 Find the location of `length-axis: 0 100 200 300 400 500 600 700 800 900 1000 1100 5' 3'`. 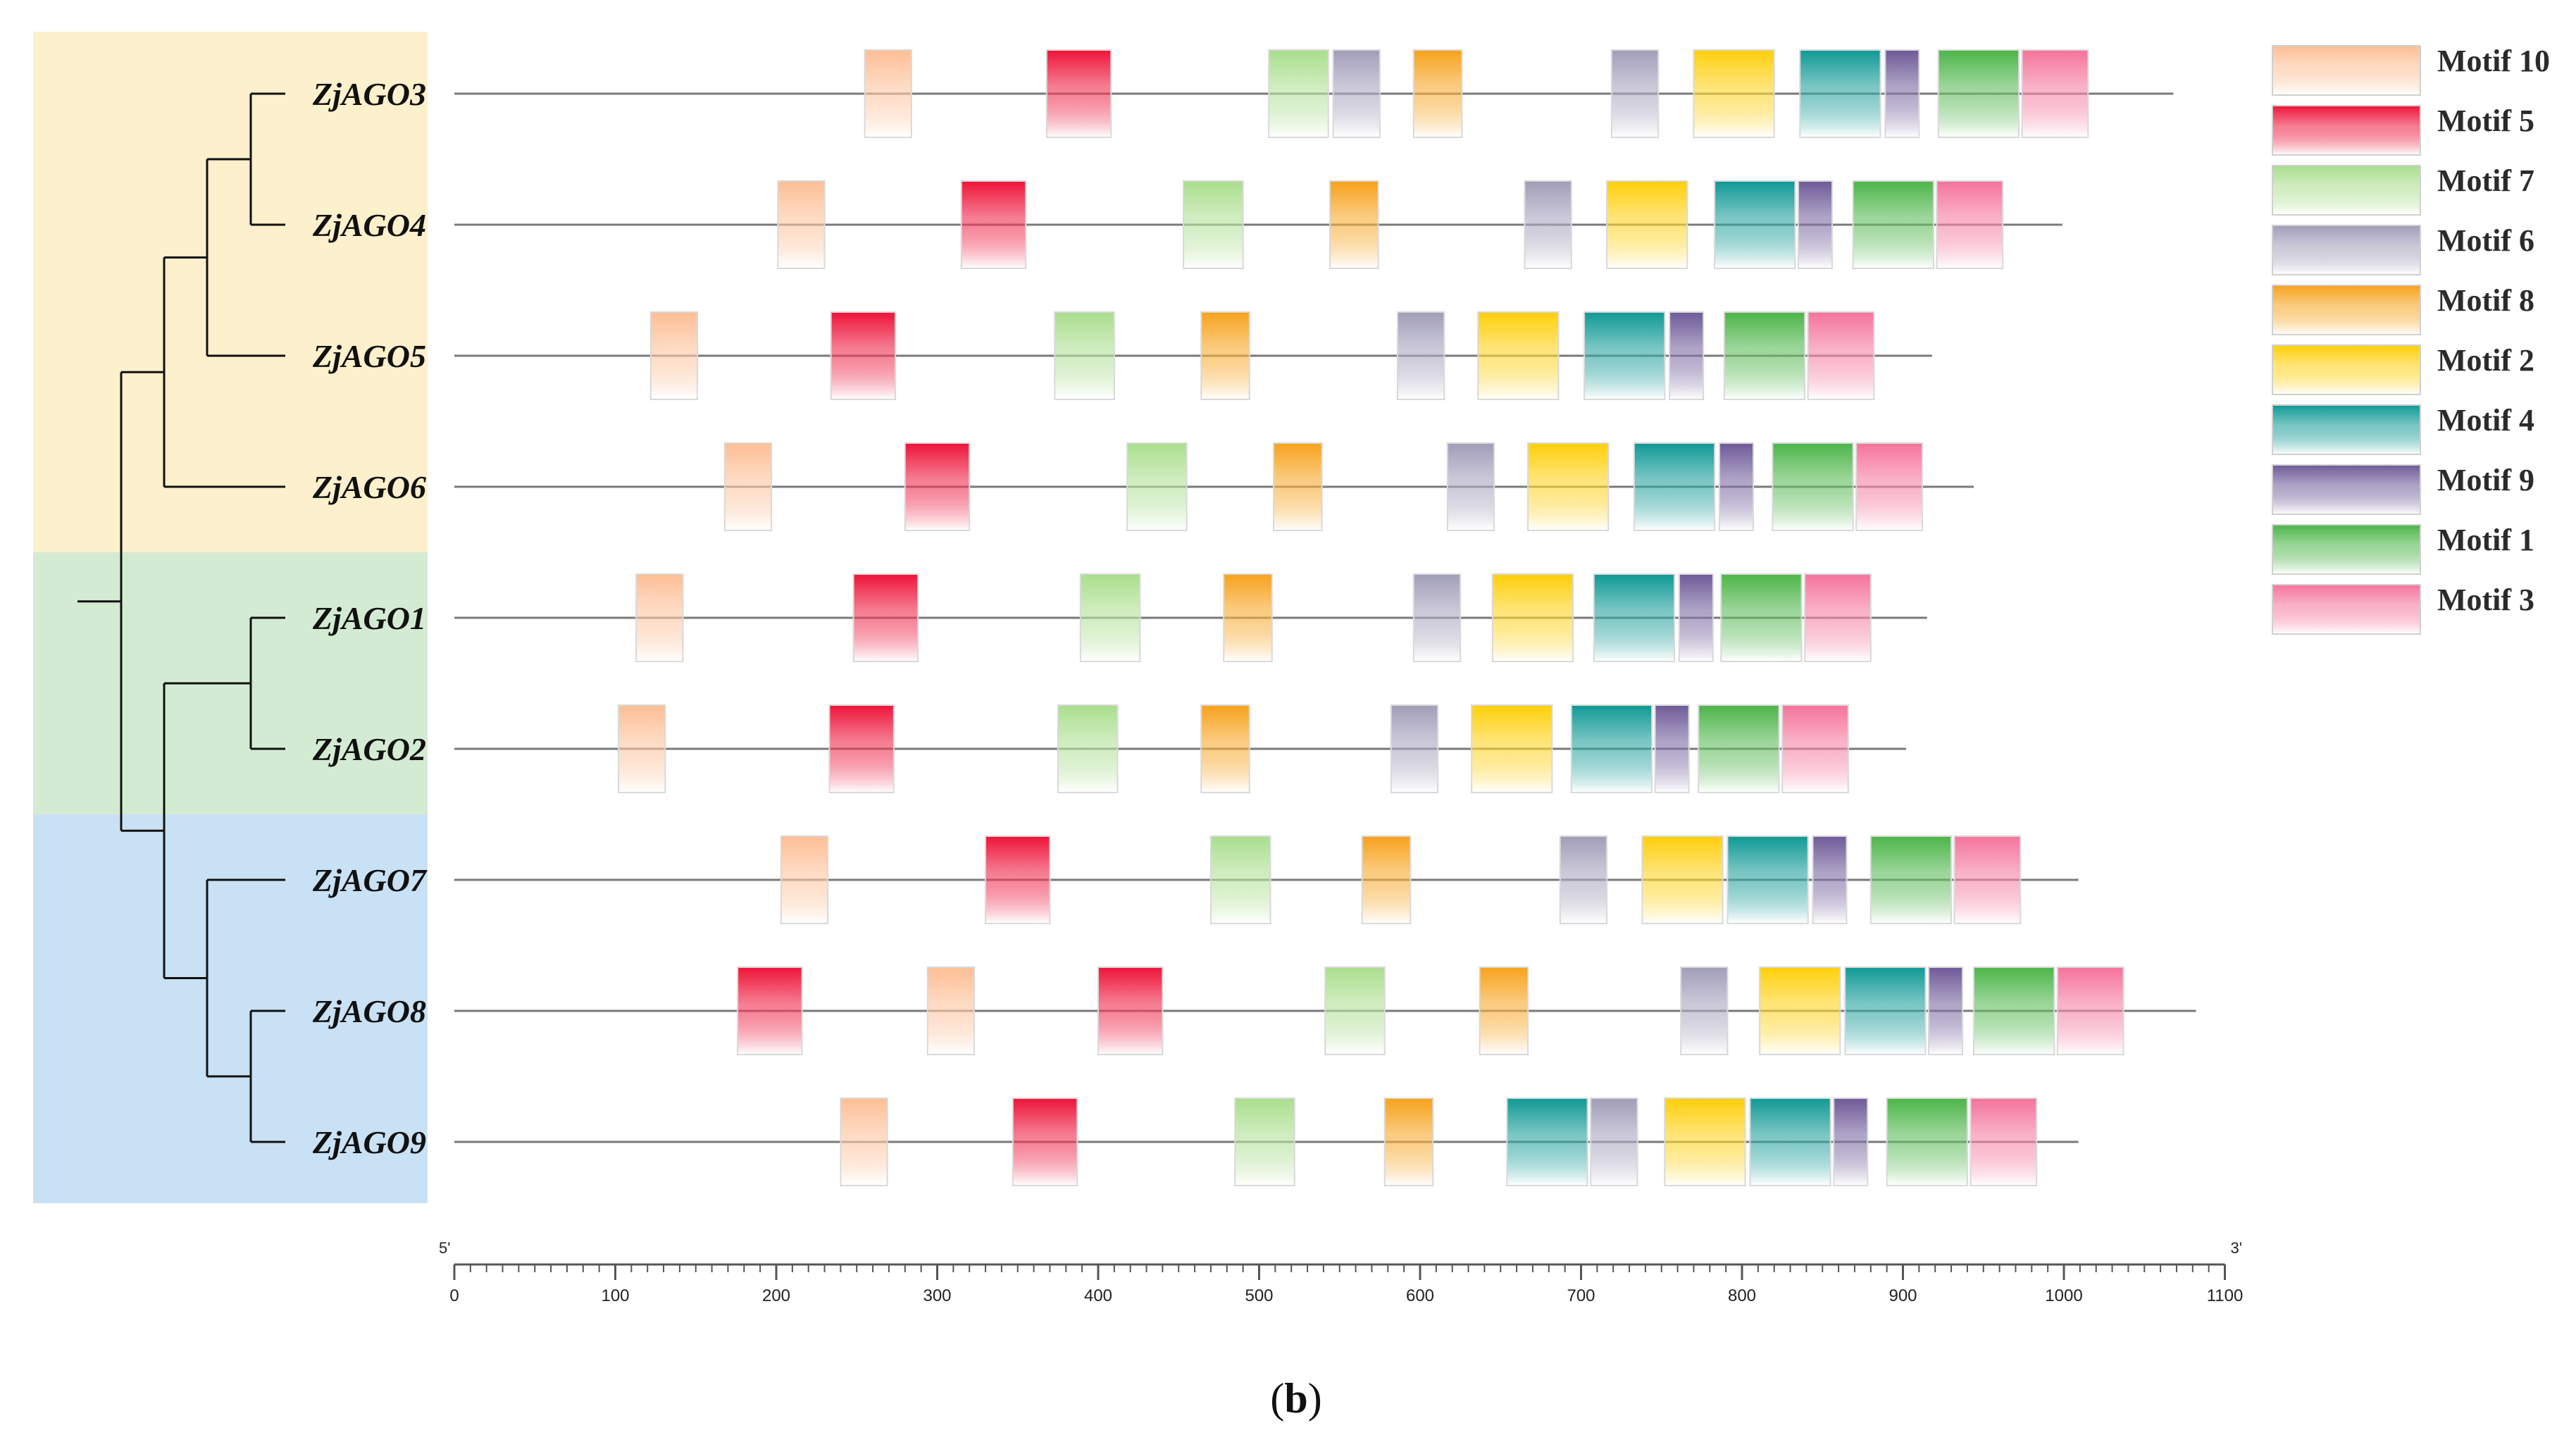

length-axis: 0 100 200 300 400 500 600 700 800 900 1000 1100 5' 3' is located at coordinates (1341, 1272).